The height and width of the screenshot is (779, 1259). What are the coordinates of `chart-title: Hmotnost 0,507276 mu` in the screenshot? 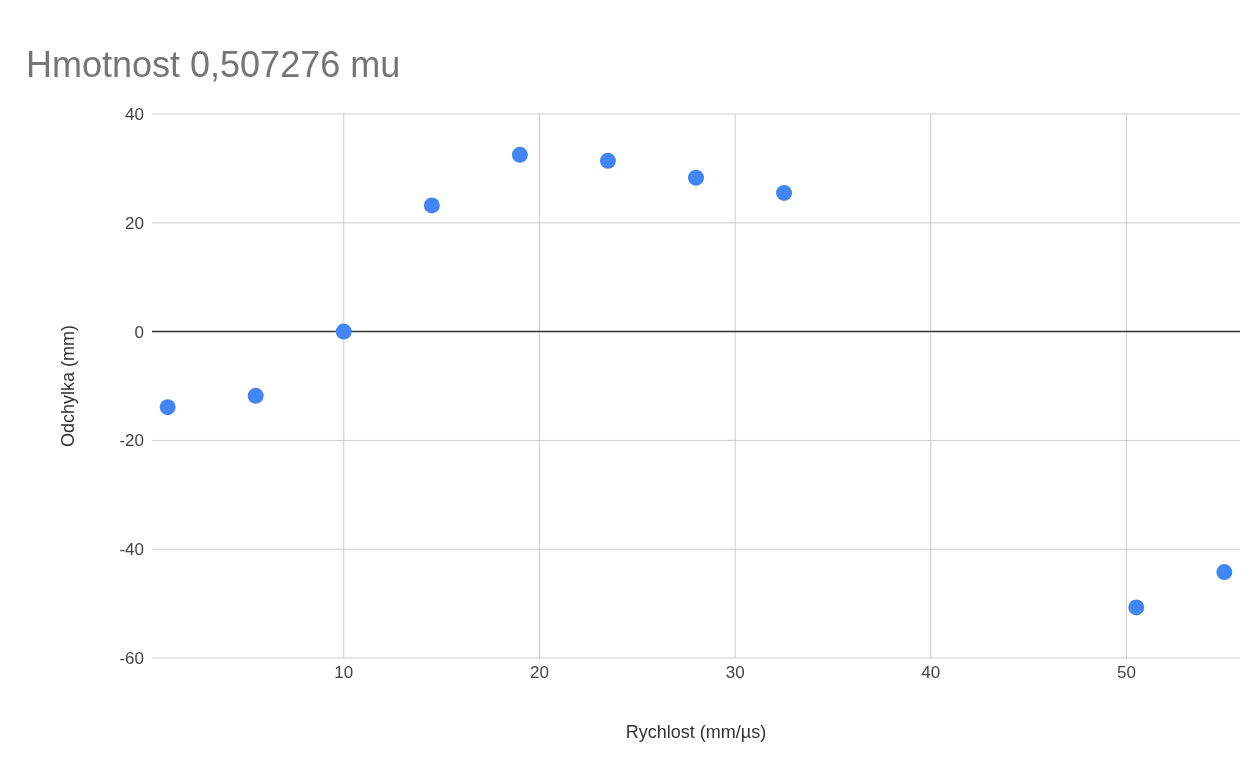 It's located at (213, 65).